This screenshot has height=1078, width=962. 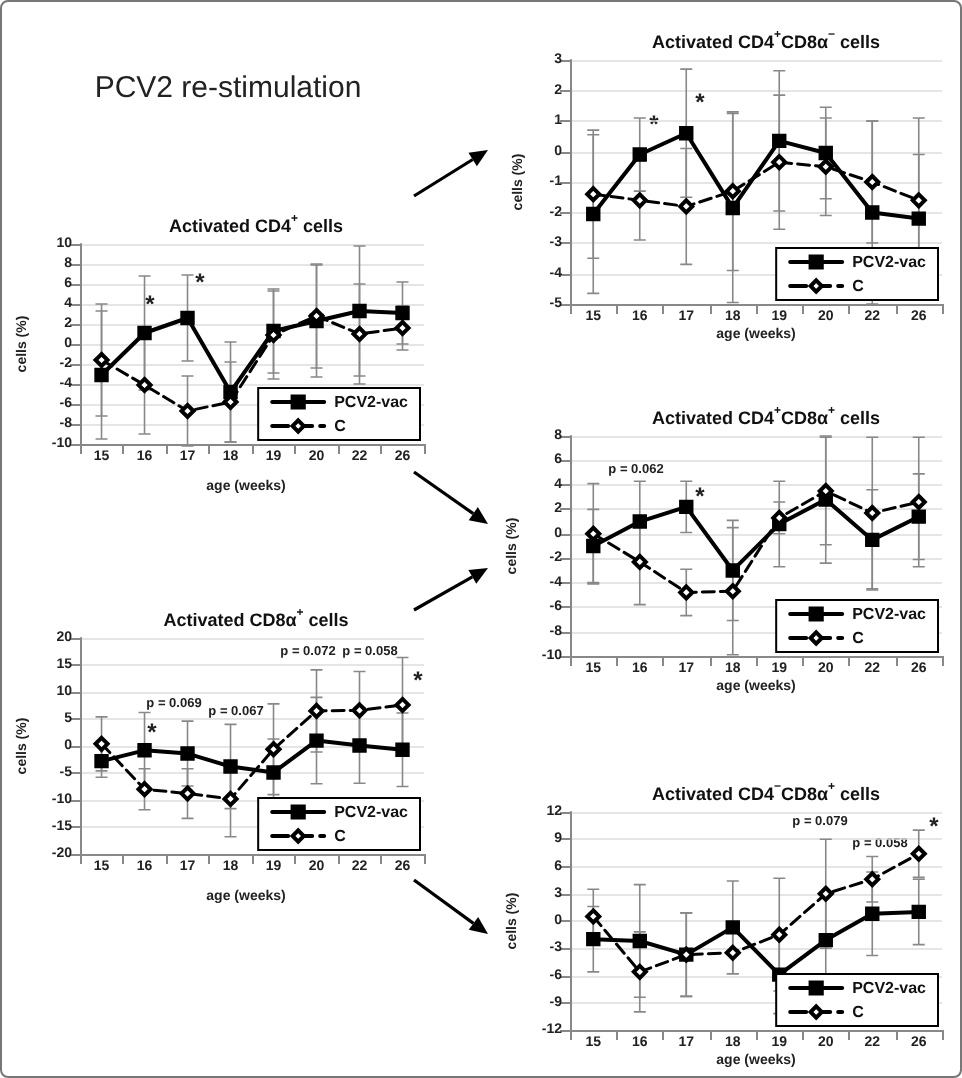 What do you see at coordinates (228, 88) in the screenshot?
I see `text: PCV2 re-stimulation` at bounding box center [228, 88].